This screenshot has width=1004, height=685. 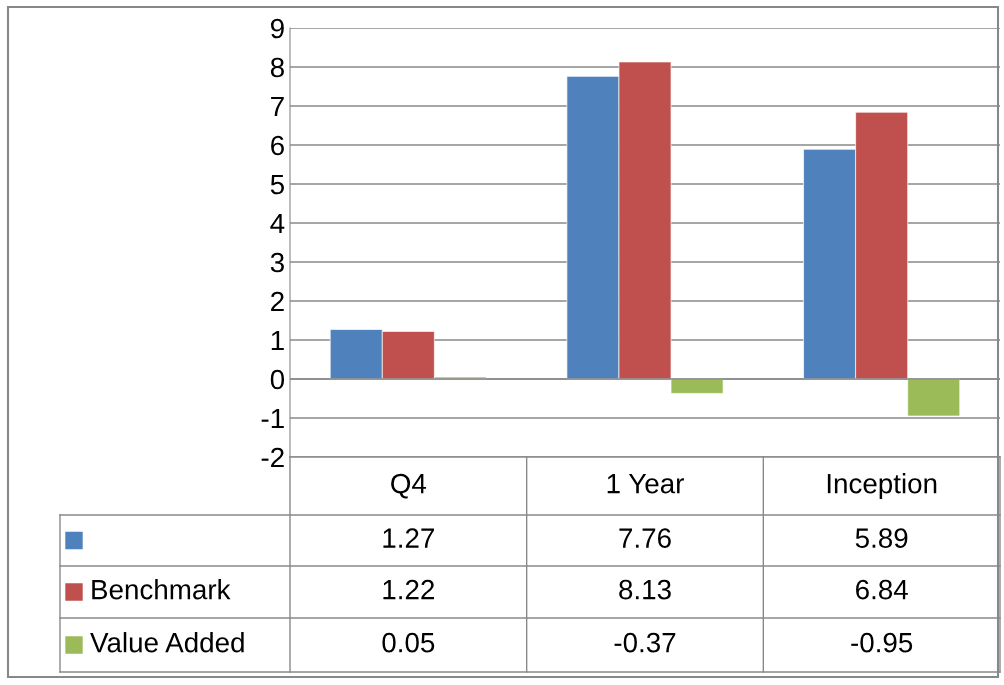 What do you see at coordinates (882, 642) in the screenshot?
I see `data-label: -0.95` at bounding box center [882, 642].